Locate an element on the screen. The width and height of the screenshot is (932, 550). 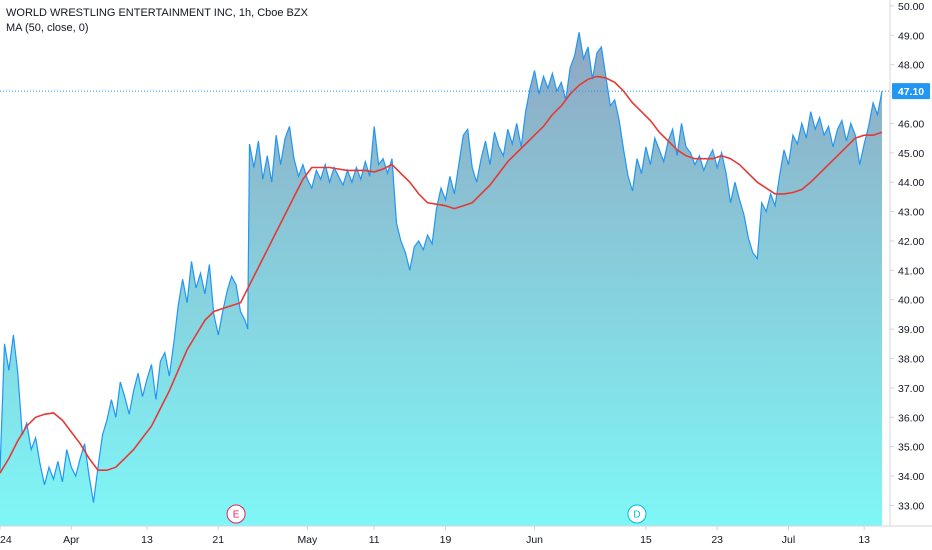
x-tick-label: 19 is located at coordinates (446, 540).